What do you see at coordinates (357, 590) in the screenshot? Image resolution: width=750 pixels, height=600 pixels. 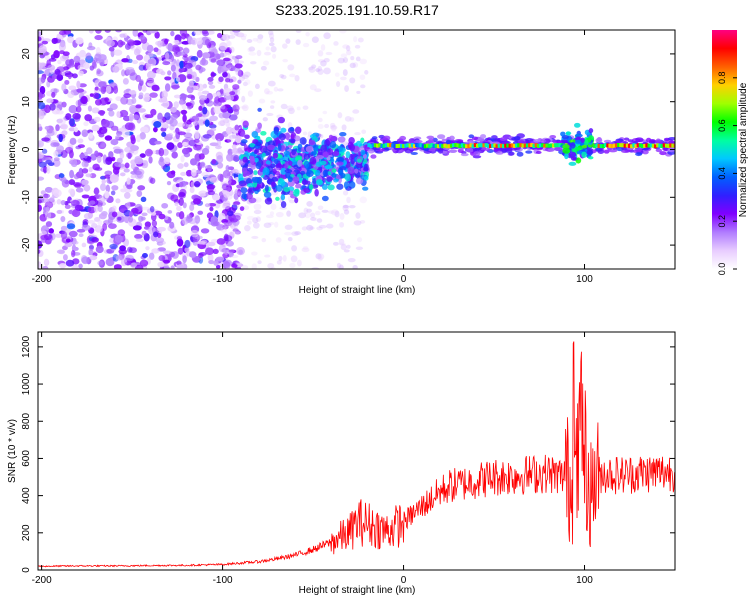 I see `snr-x-label: Height of straight line (km)` at bounding box center [357, 590].